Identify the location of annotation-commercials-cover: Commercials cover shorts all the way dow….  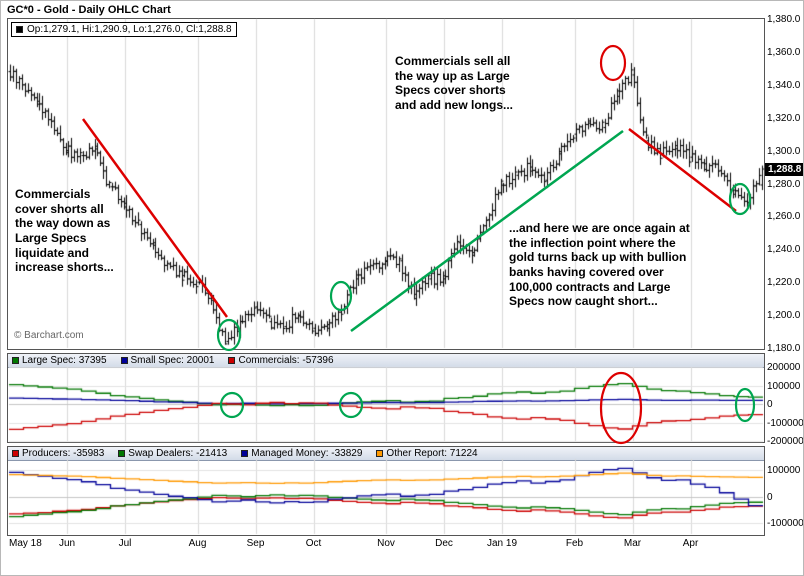
(64, 231).